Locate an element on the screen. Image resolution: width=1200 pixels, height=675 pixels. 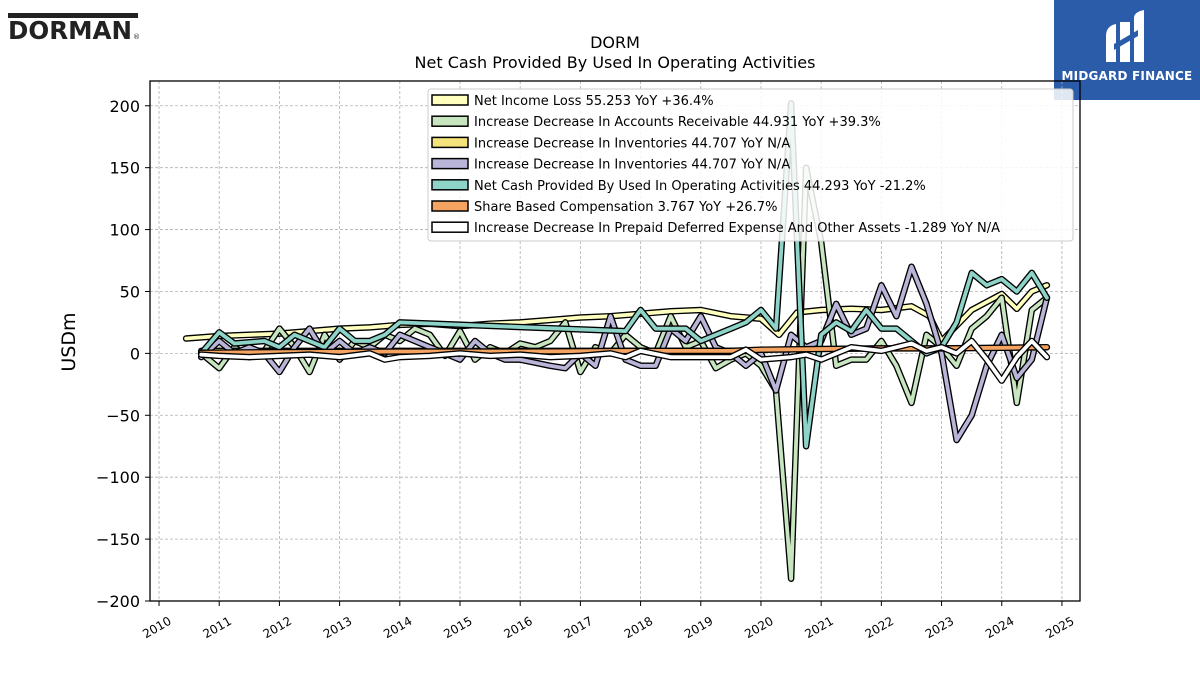
series-line is located at coordinates (624, 361).